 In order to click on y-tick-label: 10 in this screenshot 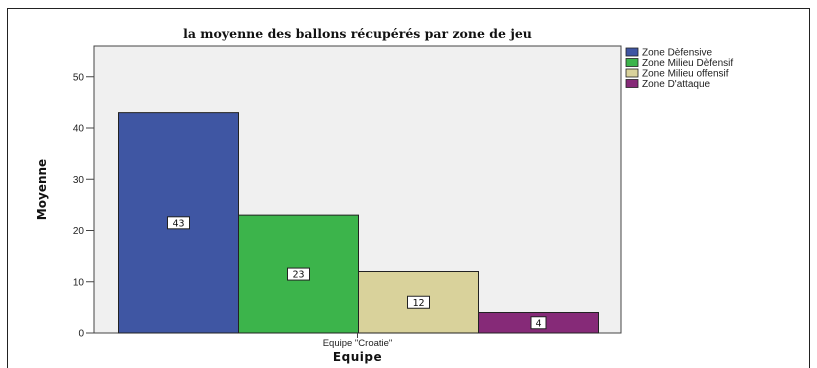, I will do `click(79, 282)`.